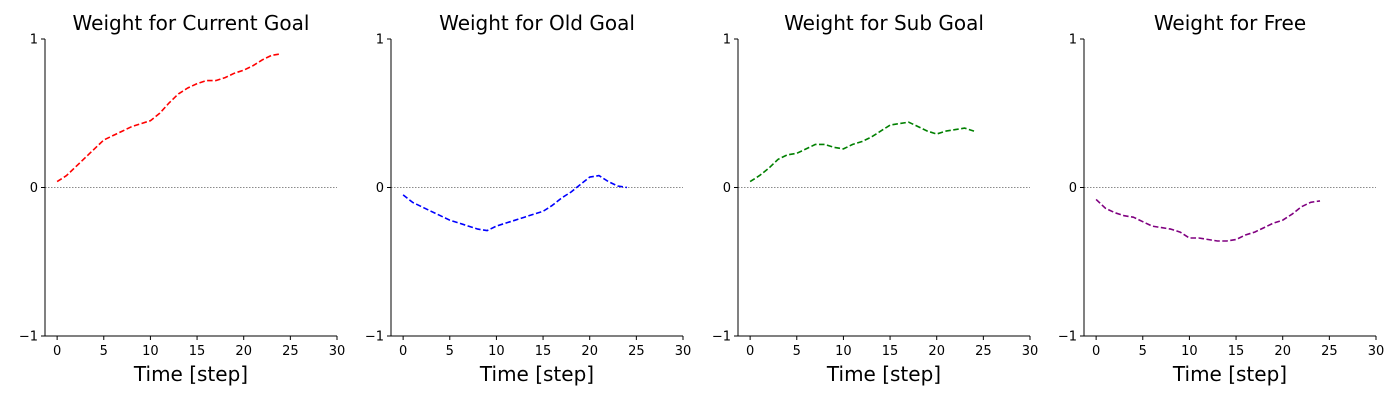 The height and width of the screenshot is (400, 1400). What do you see at coordinates (1230, 23) in the screenshot?
I see `chart-title: Weight for Free` at bounding box center [1230, 23].